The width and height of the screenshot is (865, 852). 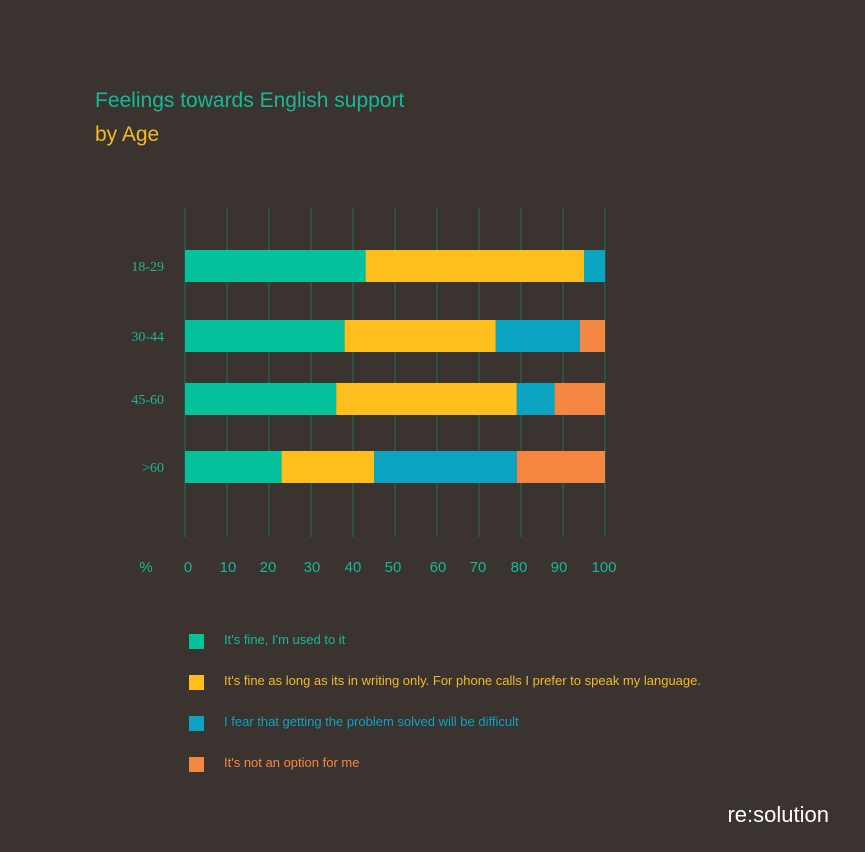 What do you see at coordinates (393, 567) in the screenshot?
I see `x-tick-label: 50` at bounding box center [393, 567].